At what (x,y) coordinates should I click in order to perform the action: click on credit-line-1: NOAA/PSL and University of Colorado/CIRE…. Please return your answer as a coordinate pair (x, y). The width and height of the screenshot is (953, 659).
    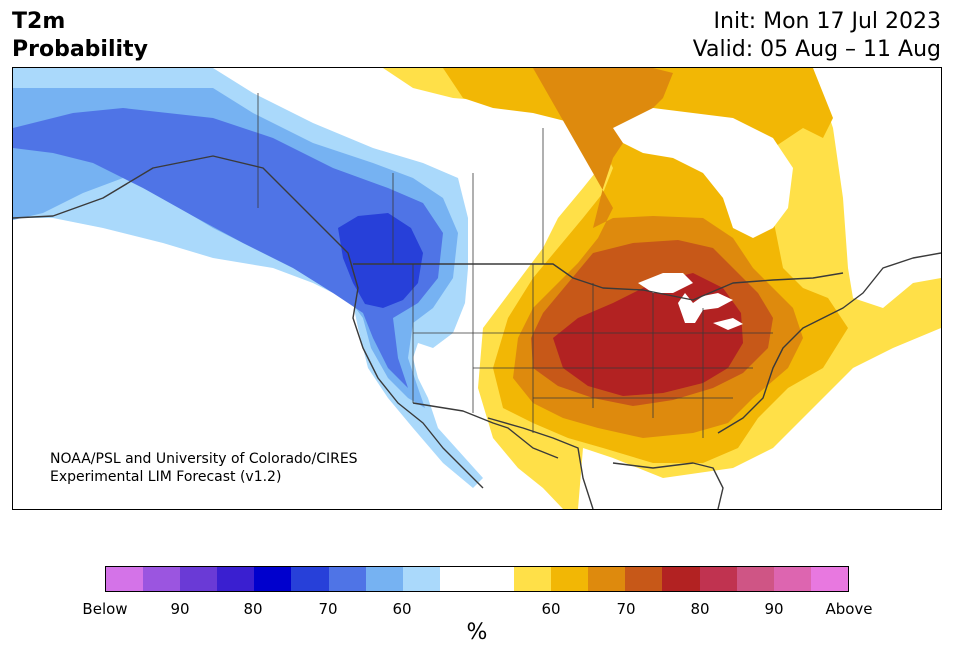
    Looking at the image, I should click on (204, 459).